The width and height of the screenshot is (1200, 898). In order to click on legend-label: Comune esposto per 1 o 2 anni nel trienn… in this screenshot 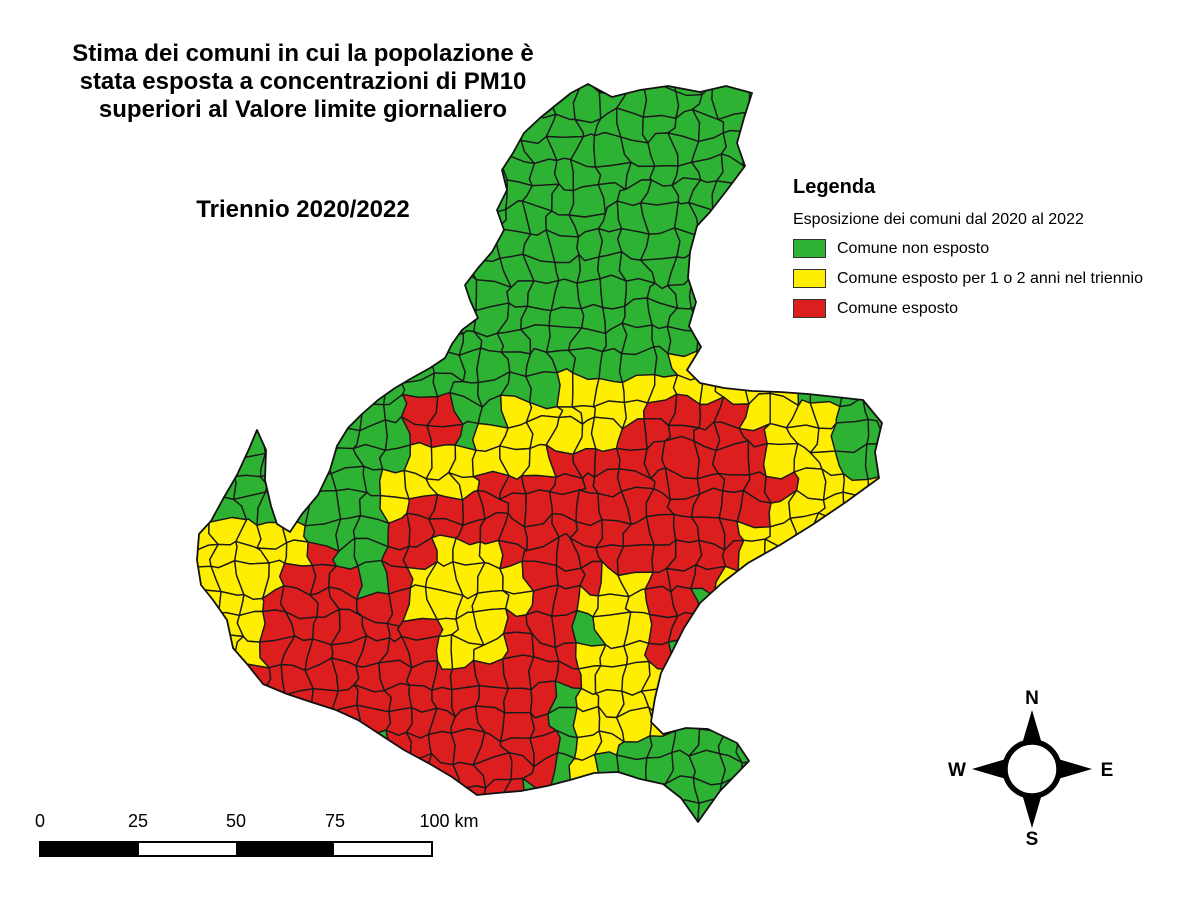, I will do `click(990, 278)`.